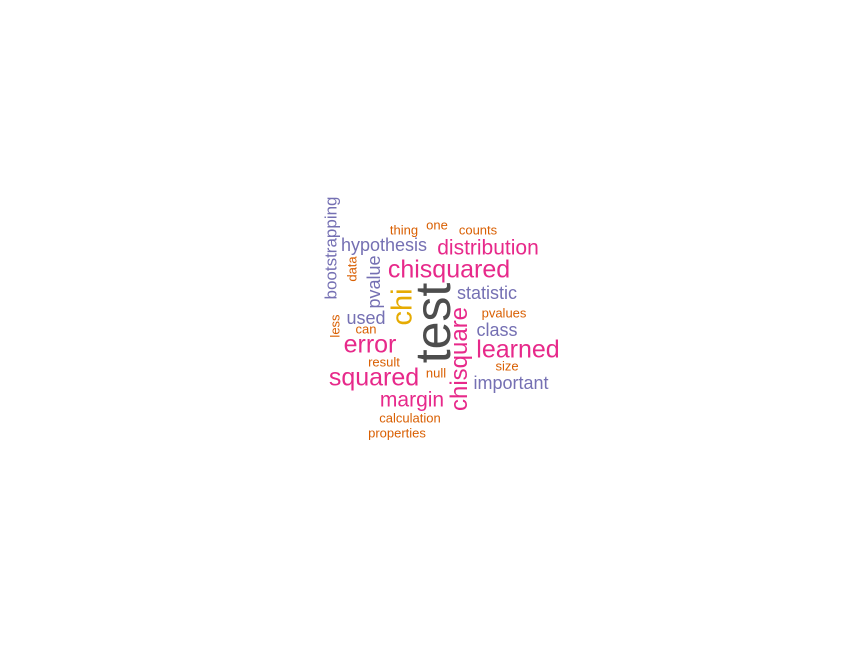 The height and width of the screenshot is (648, 864). Describe the element at coordinates (374, 282) in the screenshot. I see `word-pvalue: pvalue` at that location.